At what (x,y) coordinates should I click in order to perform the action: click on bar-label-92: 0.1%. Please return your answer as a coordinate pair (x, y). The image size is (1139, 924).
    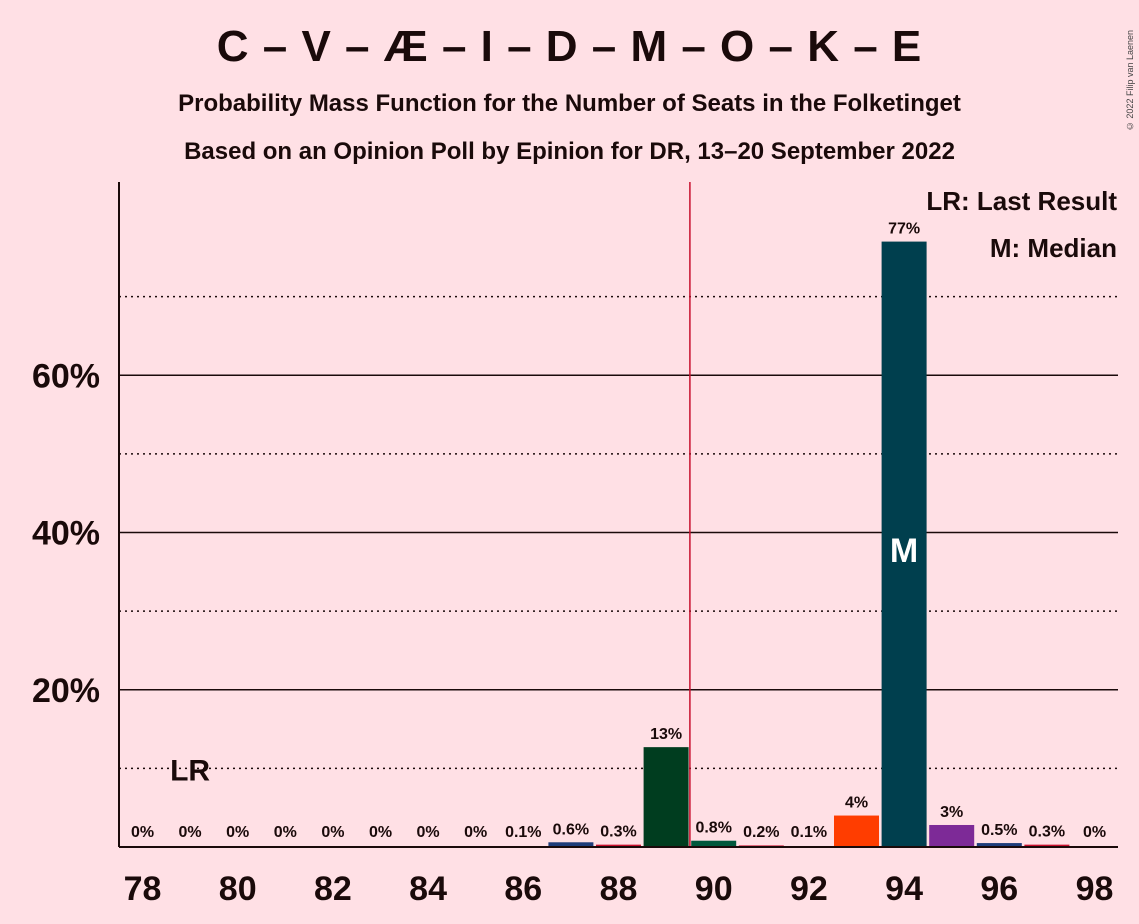
    Looking at the image, I should click on (809, 832).